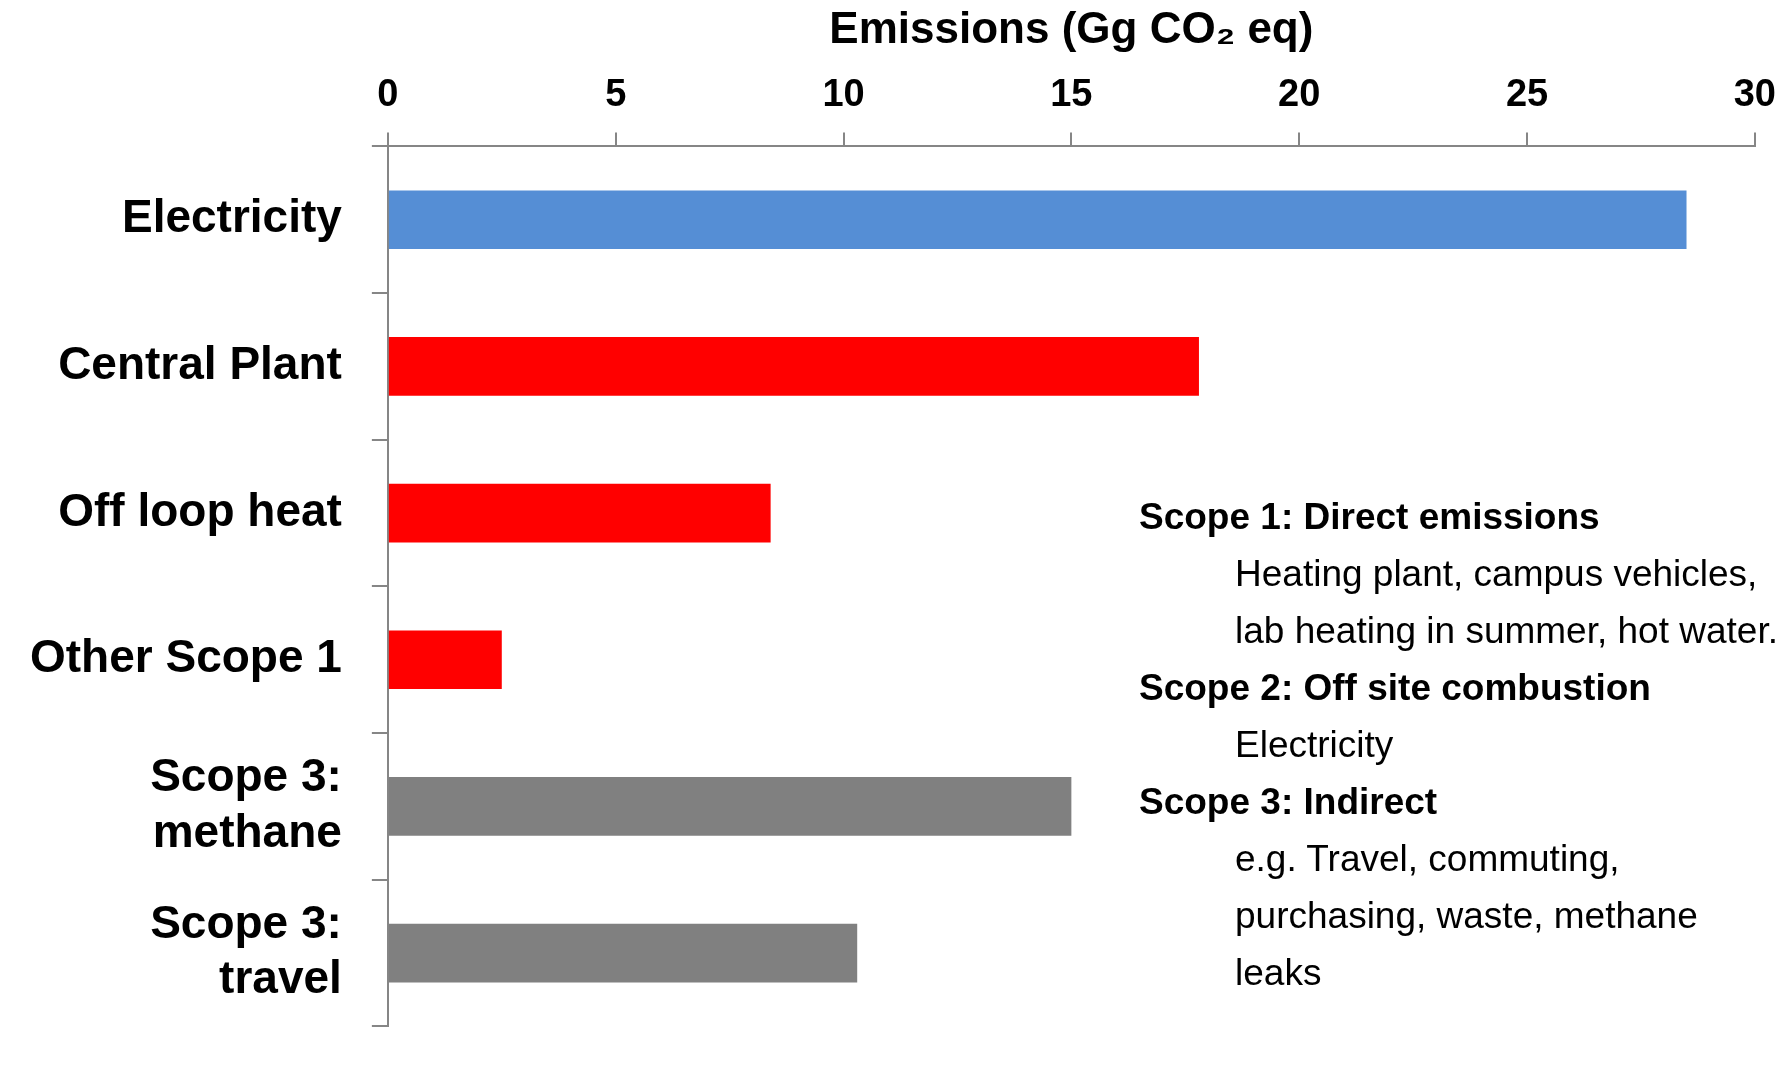  I want to click on x-tick-label: 15, so click(1071, 93).